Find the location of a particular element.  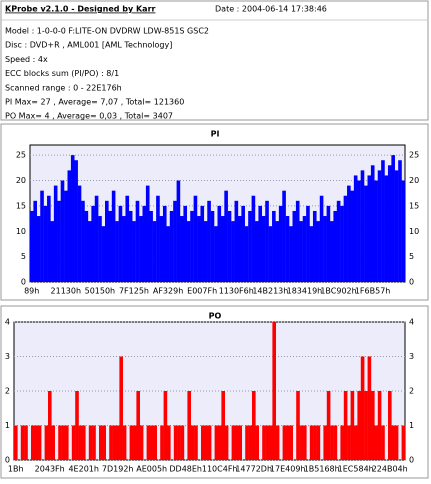

x-tick-label: 110C4Fh is located at coordinates (220, 469).